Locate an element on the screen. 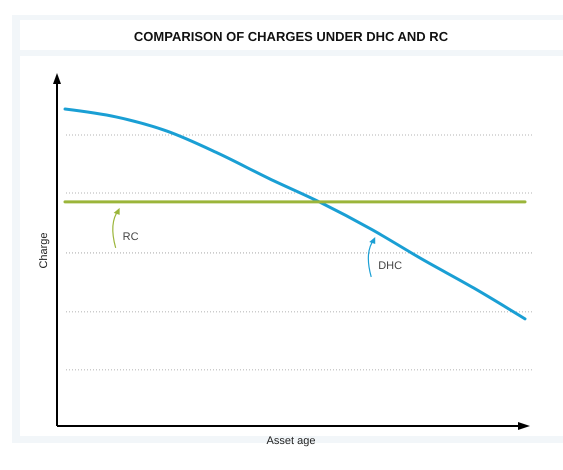  chart-title: COMPARISON OF CHARGES UNDER DHC AND RC is located at coordinates (291, 36).